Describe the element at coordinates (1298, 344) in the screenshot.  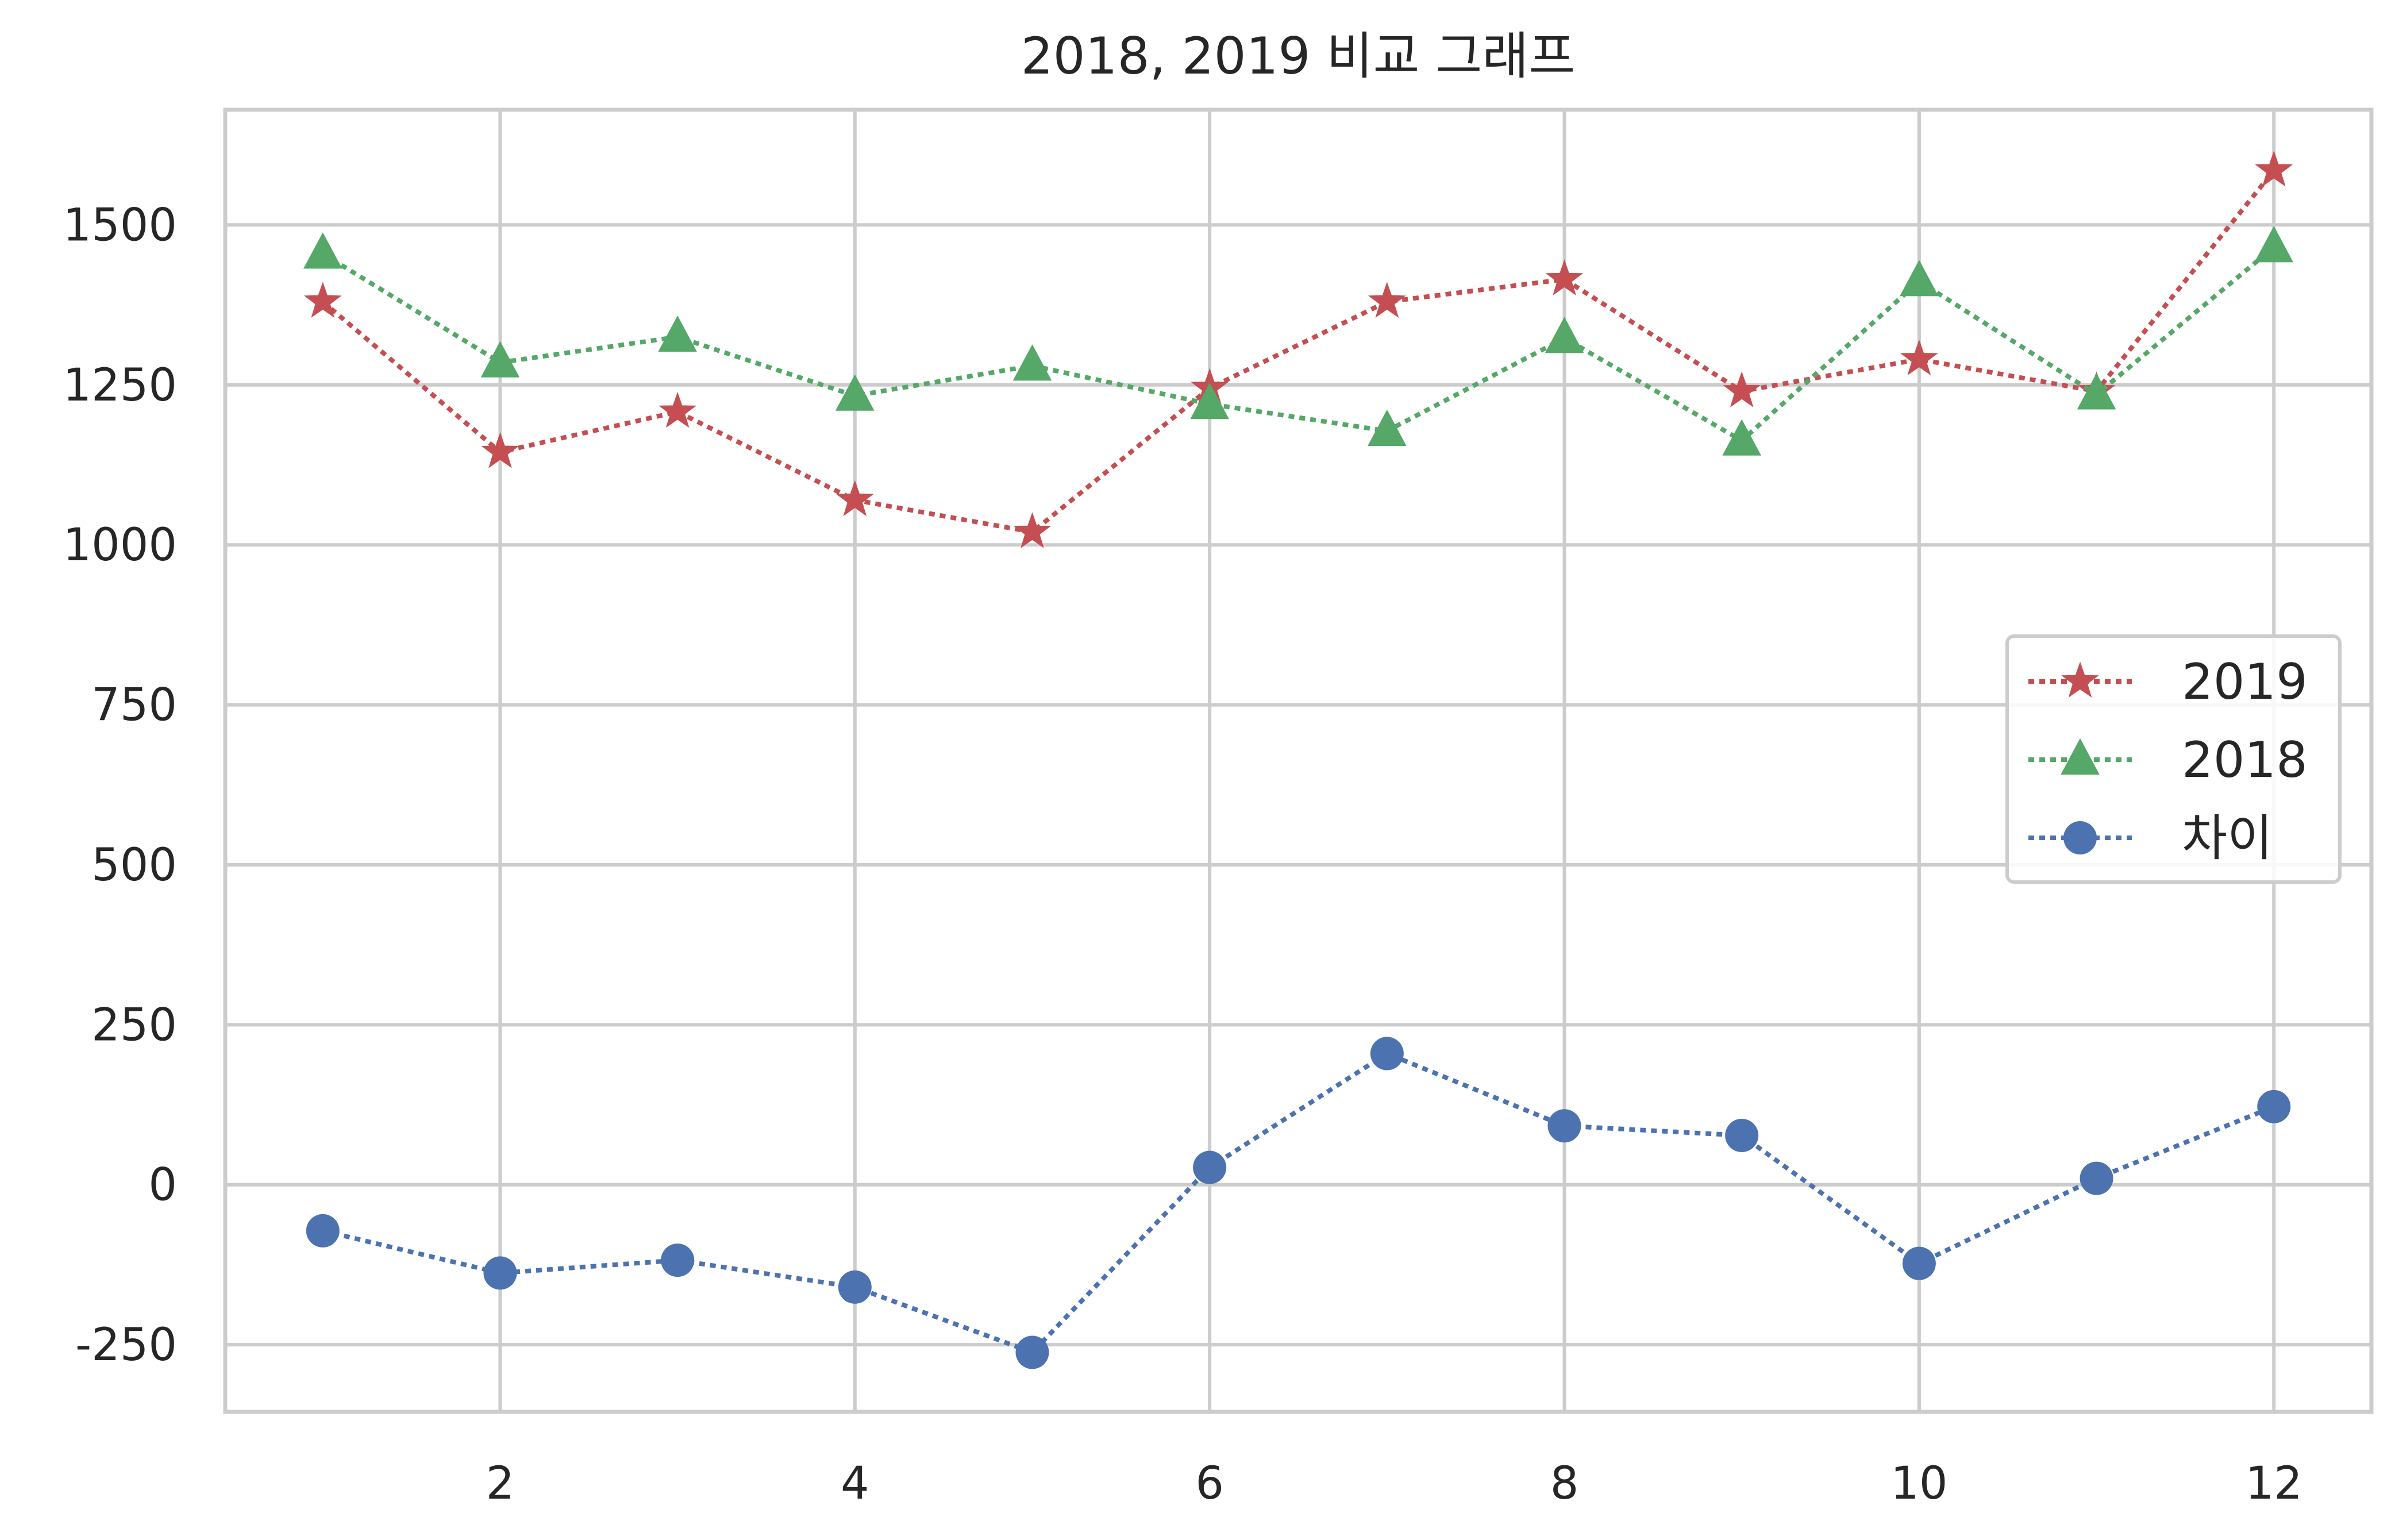
I see `series-line` at that location.